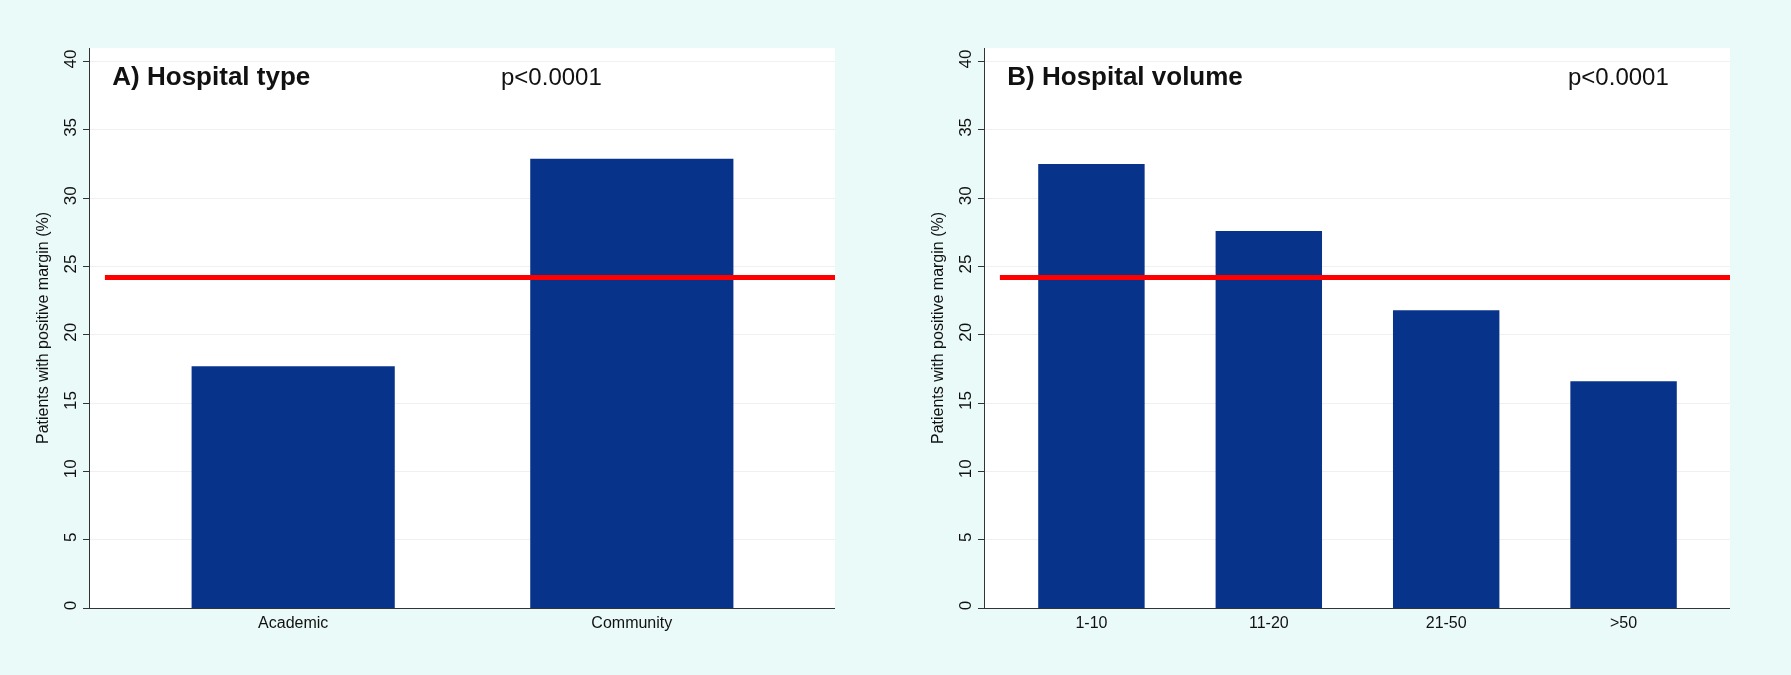 This screenshot has width=1791, height=675. Describe the element at coordinates (293, 623) in the screenshot. I see `x-tick-label: Academic` at that location.